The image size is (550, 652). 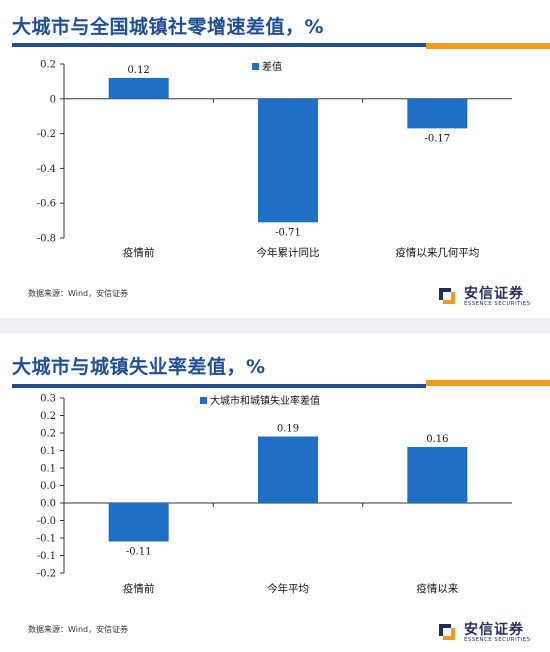 I want to click on category-label: 疫情以来几何平均, so click(x=437, y=252).